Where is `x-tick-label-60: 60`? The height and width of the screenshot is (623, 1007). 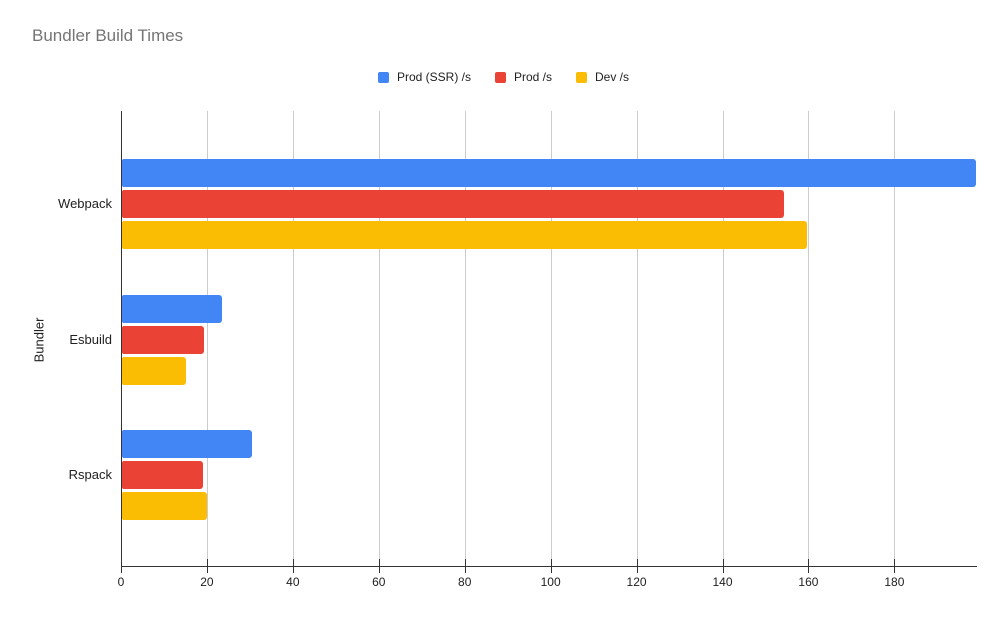
x-tick-label-60: 60 is located at coordinates (379, 582).